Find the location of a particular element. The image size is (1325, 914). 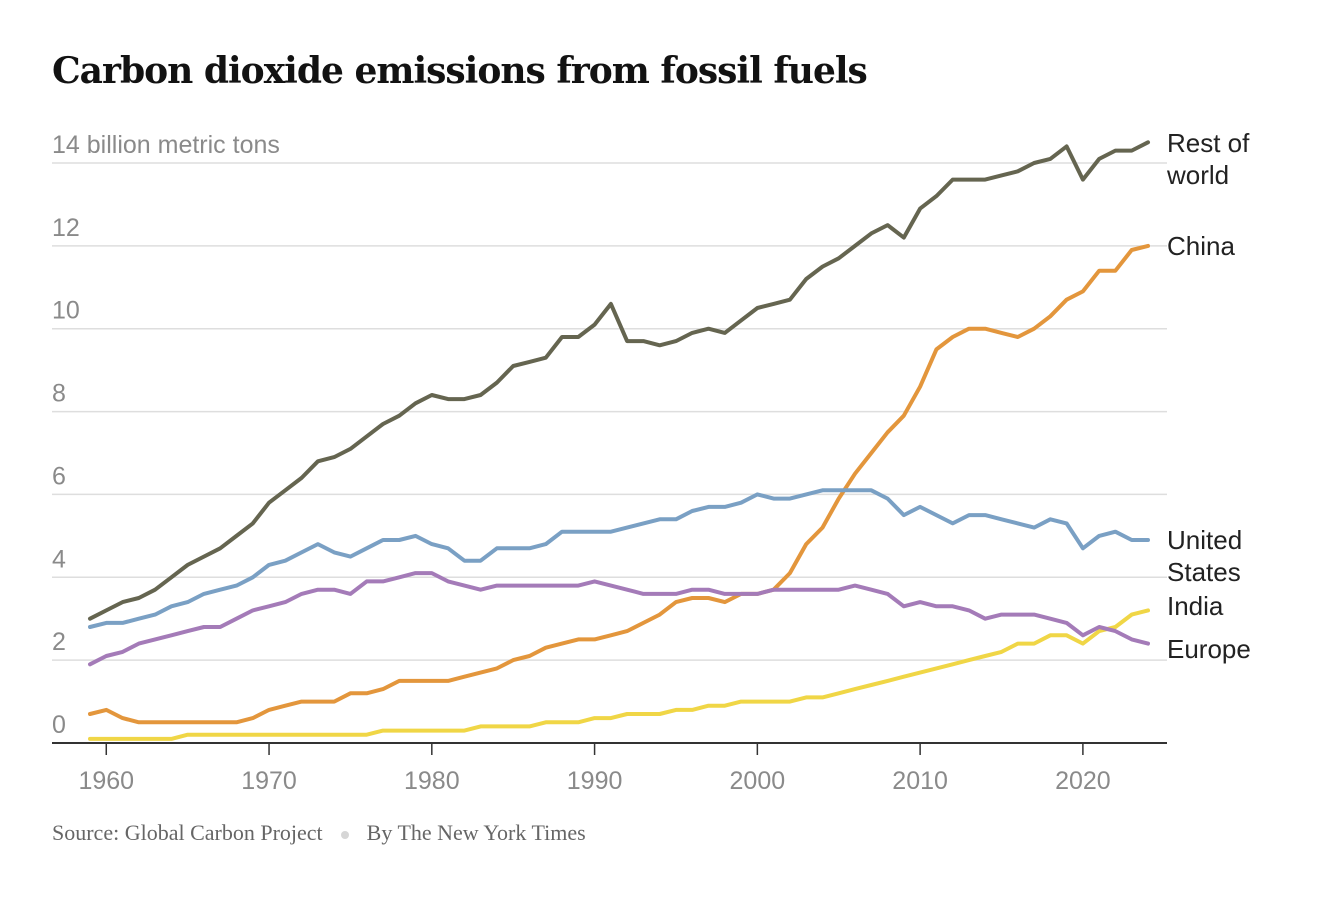

x-tick-label: 2020 is located at coordinates (1083, 781).